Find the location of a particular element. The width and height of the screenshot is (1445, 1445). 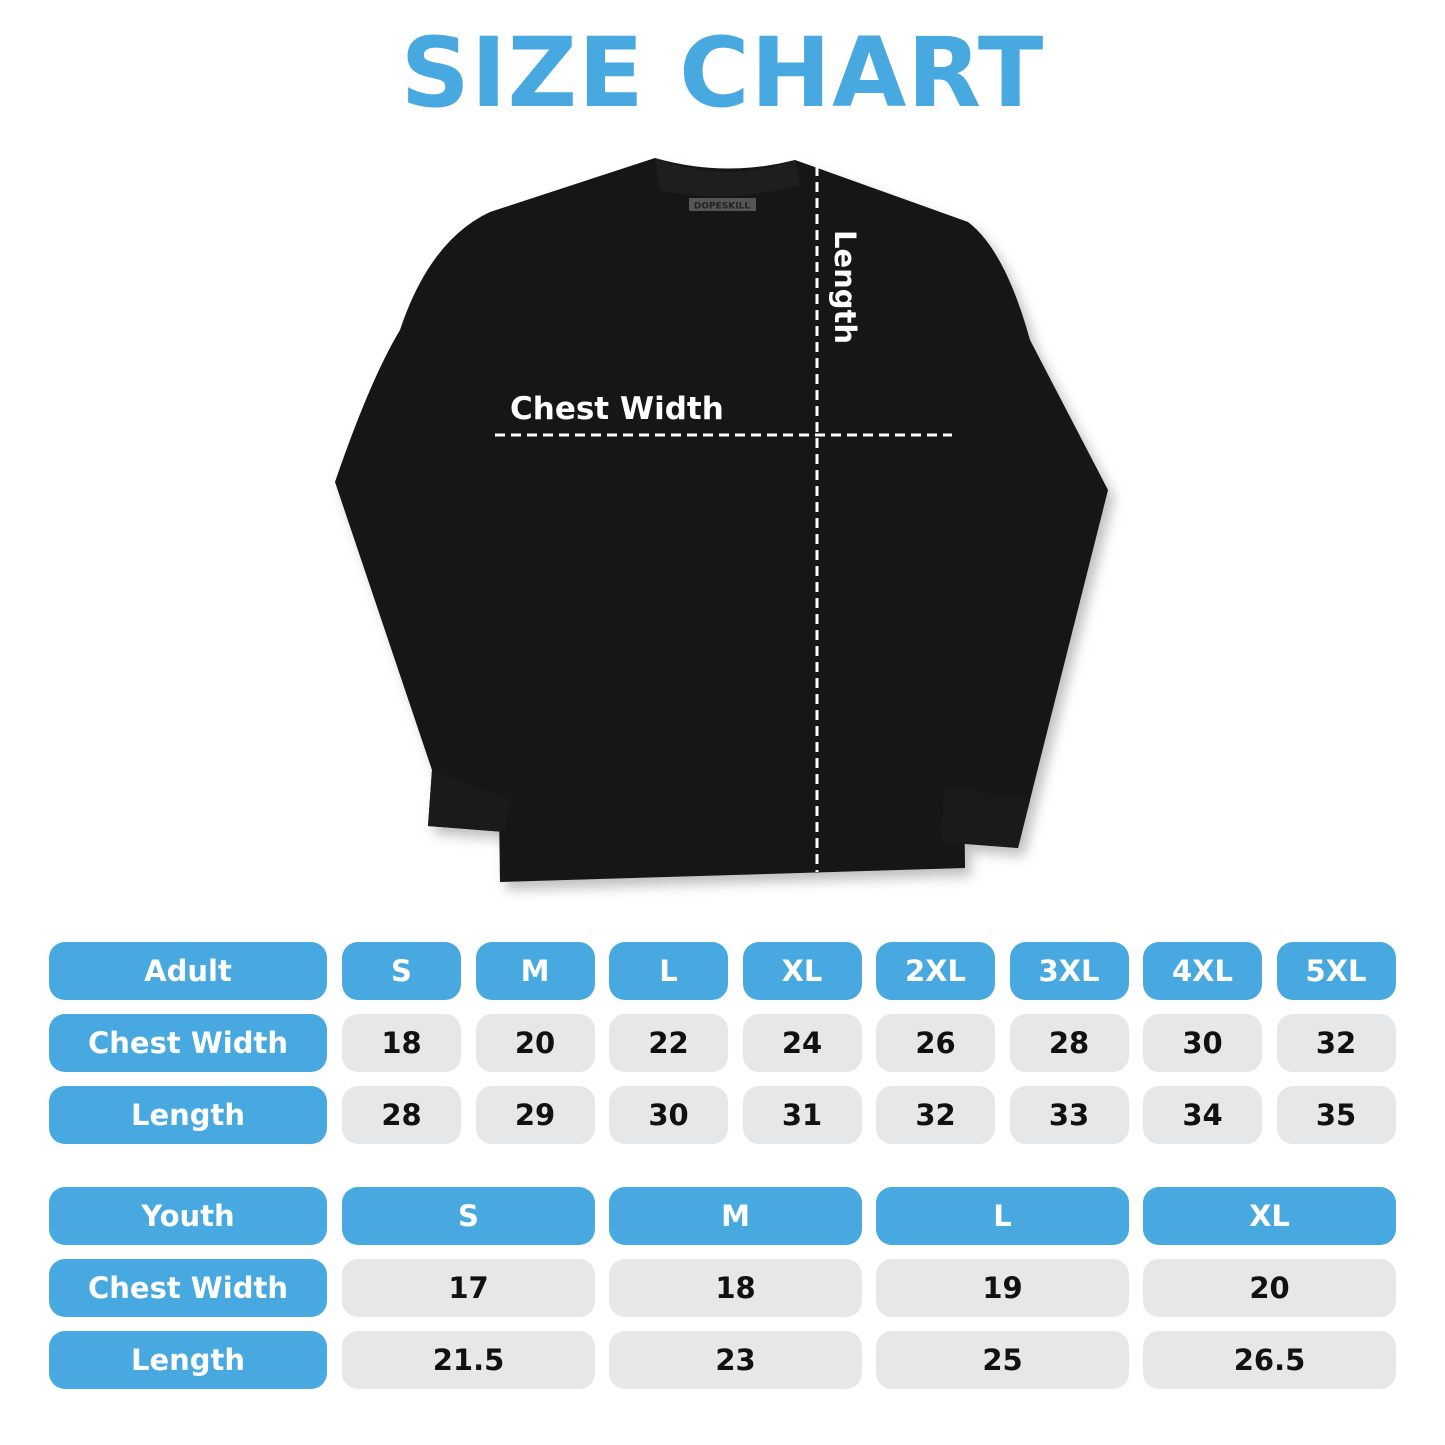

page-title: SIZE CHART is located at coordinates (722, 73).